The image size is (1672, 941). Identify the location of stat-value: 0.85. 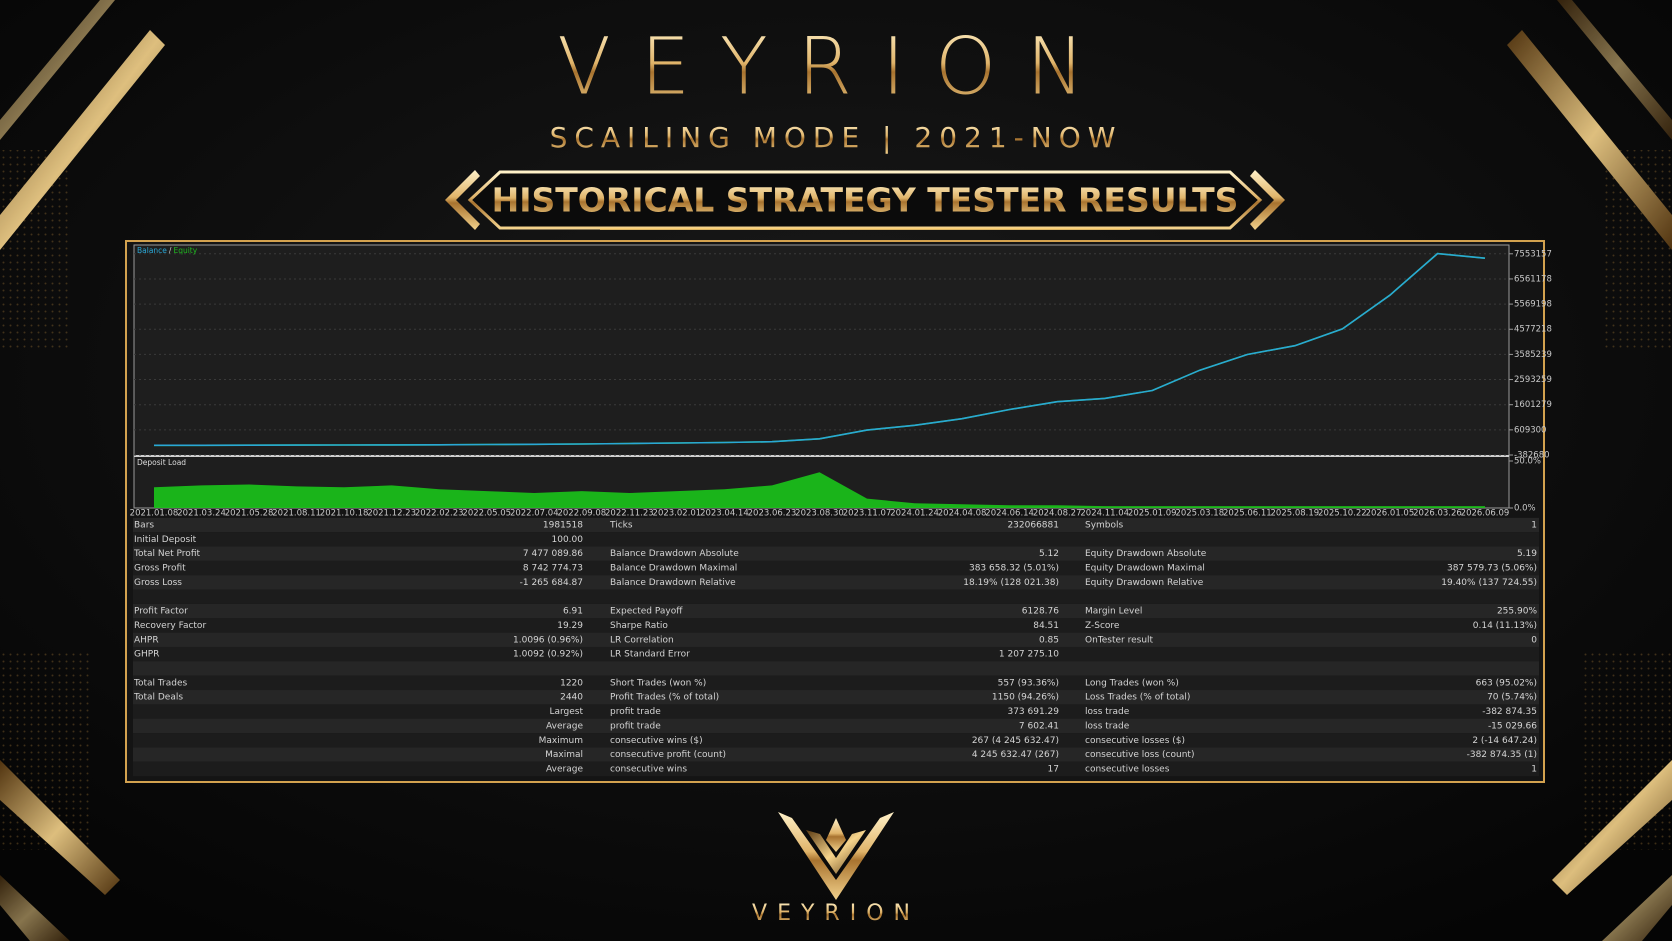
(1049, 640).